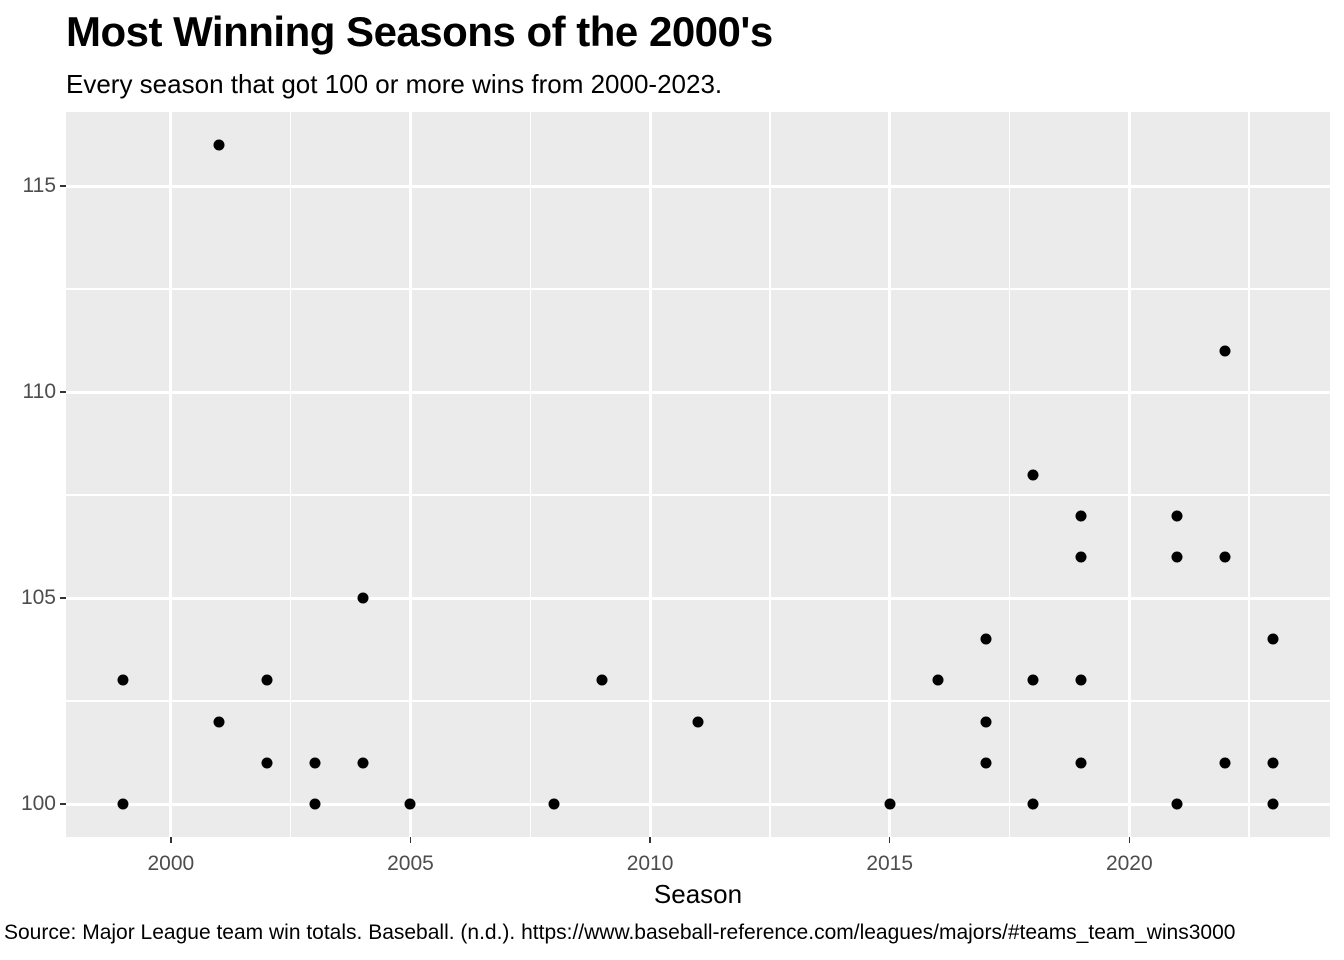 The height and width of the screenshot is (960, 1344). I want to click on y-tick-label: 100, so click(38, 804).